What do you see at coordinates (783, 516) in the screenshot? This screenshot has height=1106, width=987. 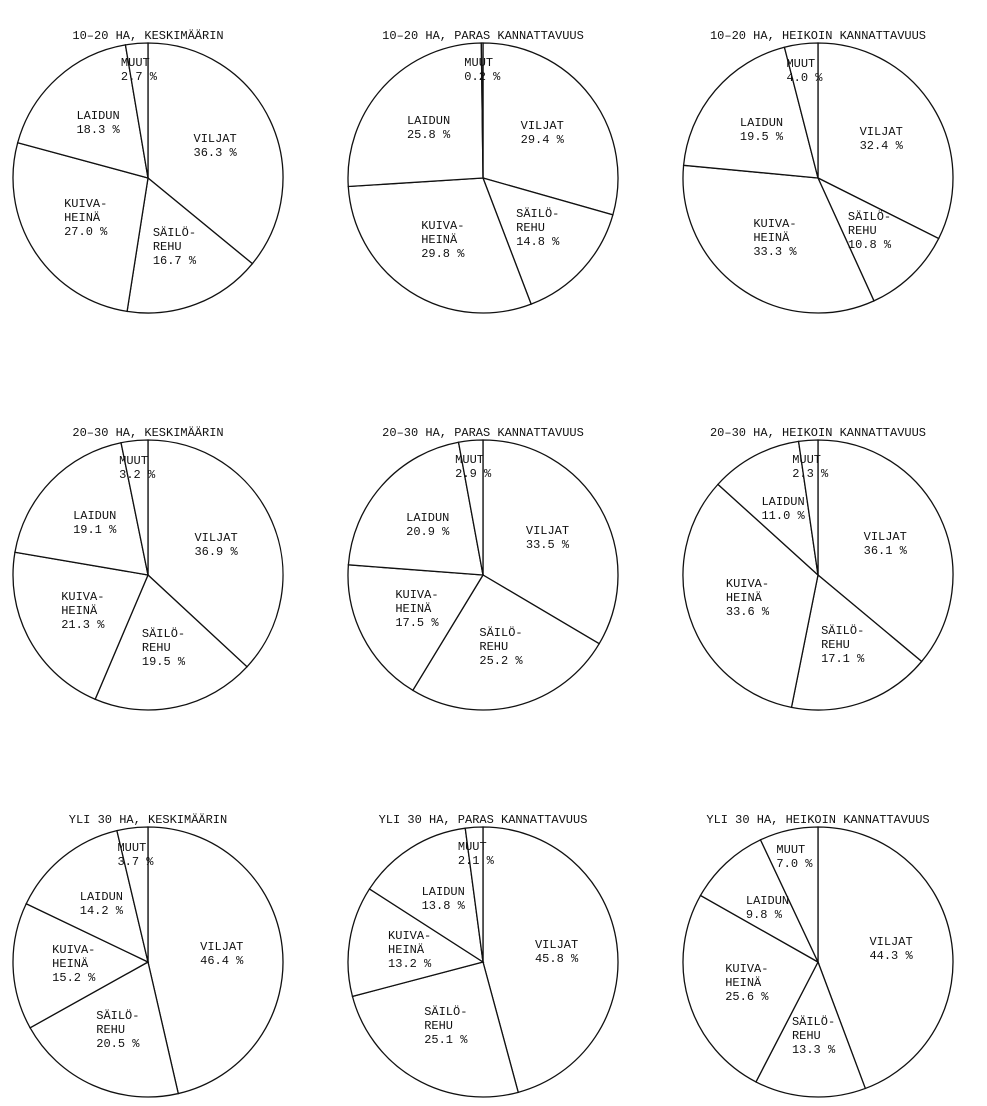 I see `value-label: 11.0 %` at bounding box center [783, 516].